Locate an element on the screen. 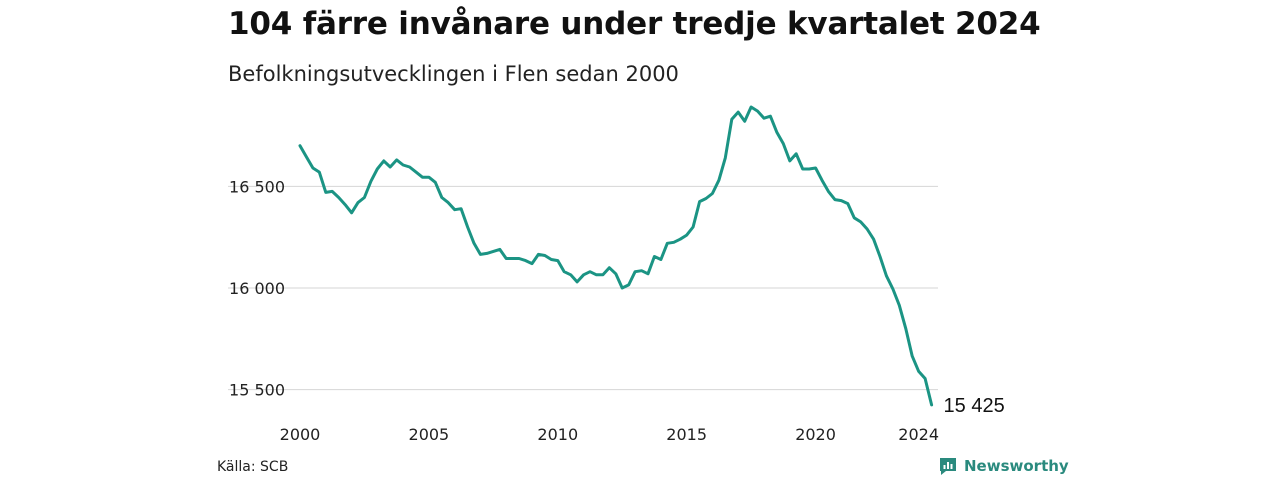  y-axis: 15 500 16 000 16 500 is located at coordinates (257, 288).